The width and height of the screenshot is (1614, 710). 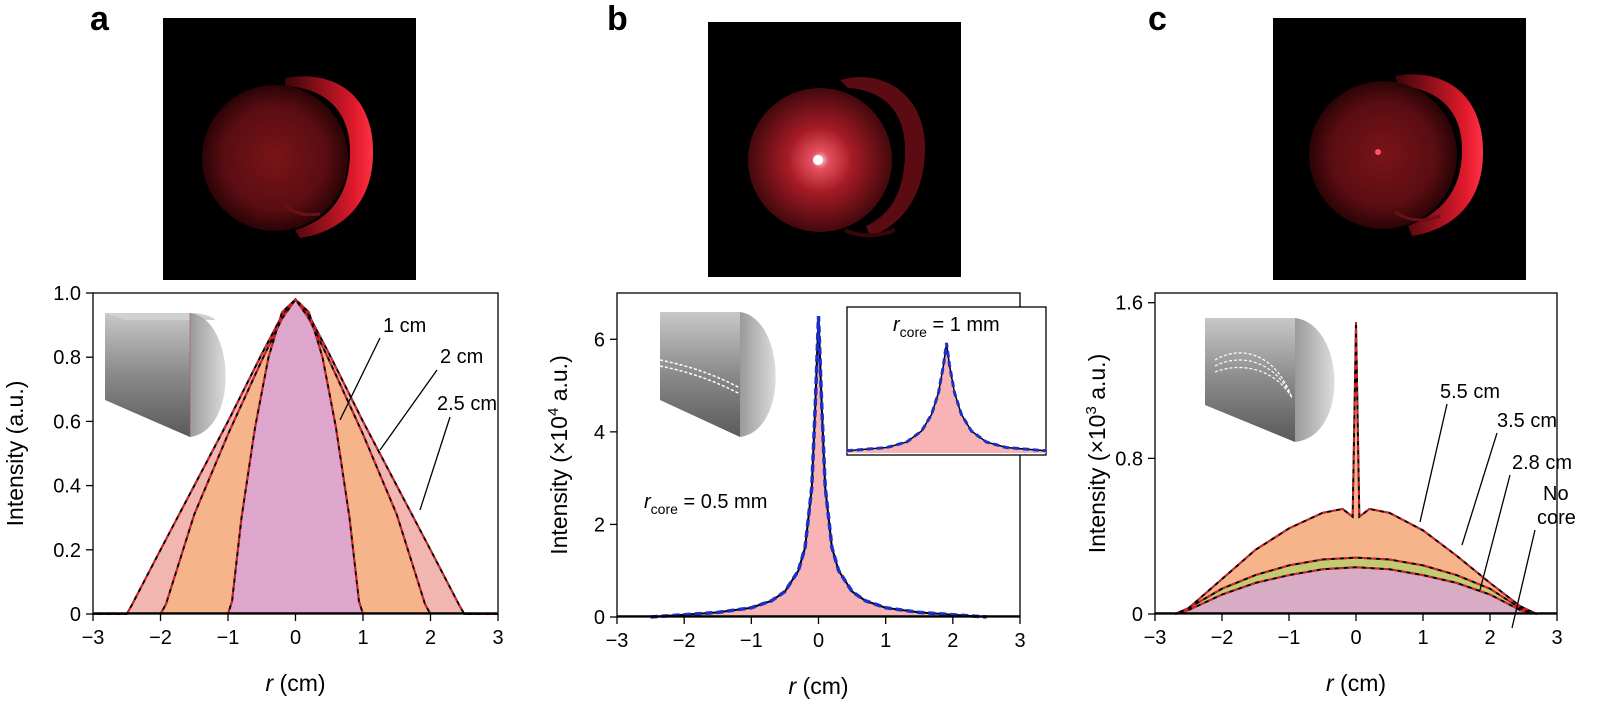 I want to click on annotation-label: 5.5 cm, so click(x=1470, y=392).